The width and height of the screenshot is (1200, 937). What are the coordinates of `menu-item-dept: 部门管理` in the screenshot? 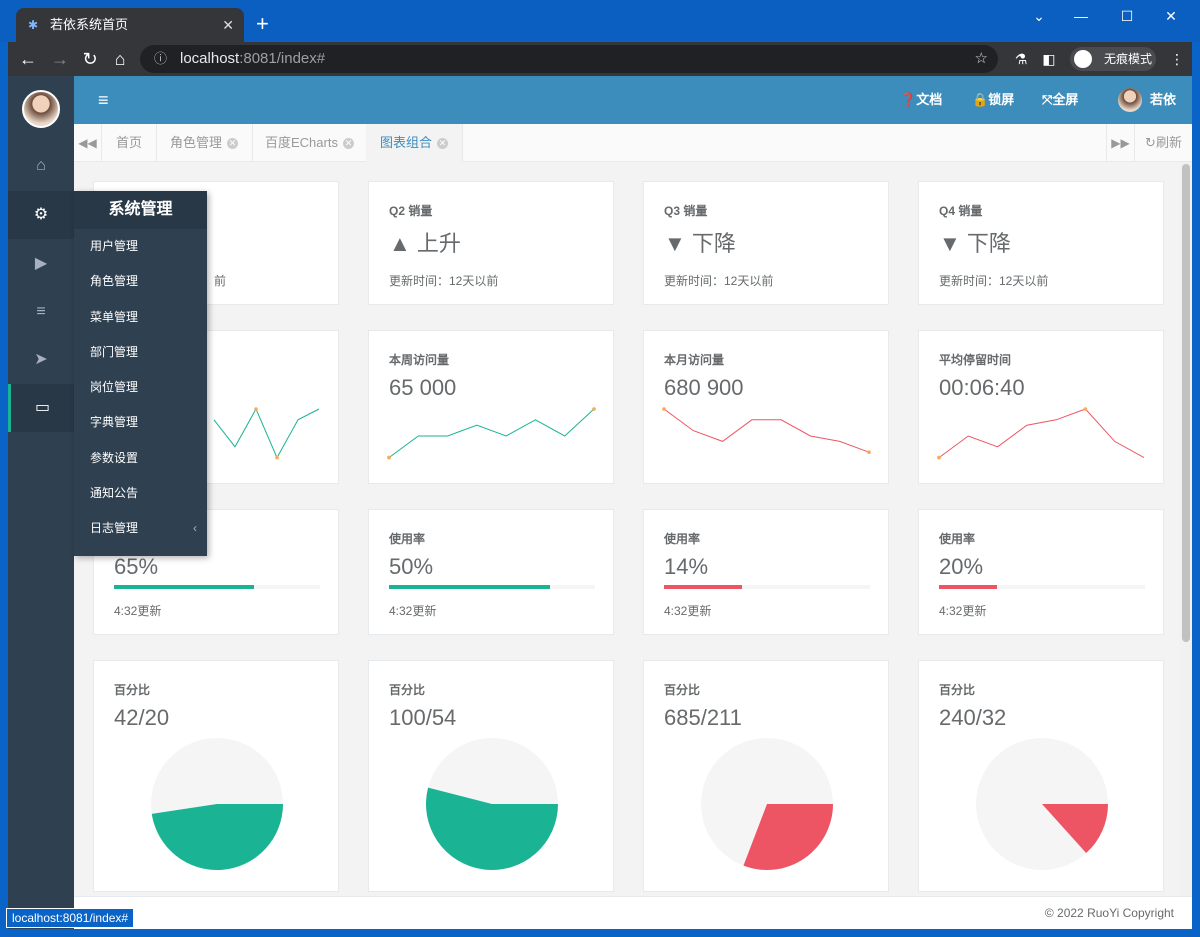 It's located at (140, 352).